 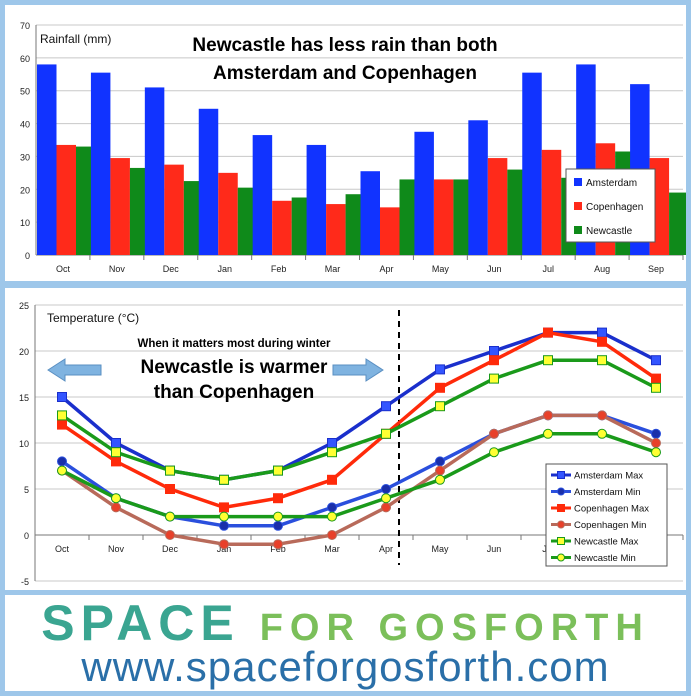 I want to click on rain-legend: Amsterdam Copenhagen Newcastle, so click(x=610, y=205).